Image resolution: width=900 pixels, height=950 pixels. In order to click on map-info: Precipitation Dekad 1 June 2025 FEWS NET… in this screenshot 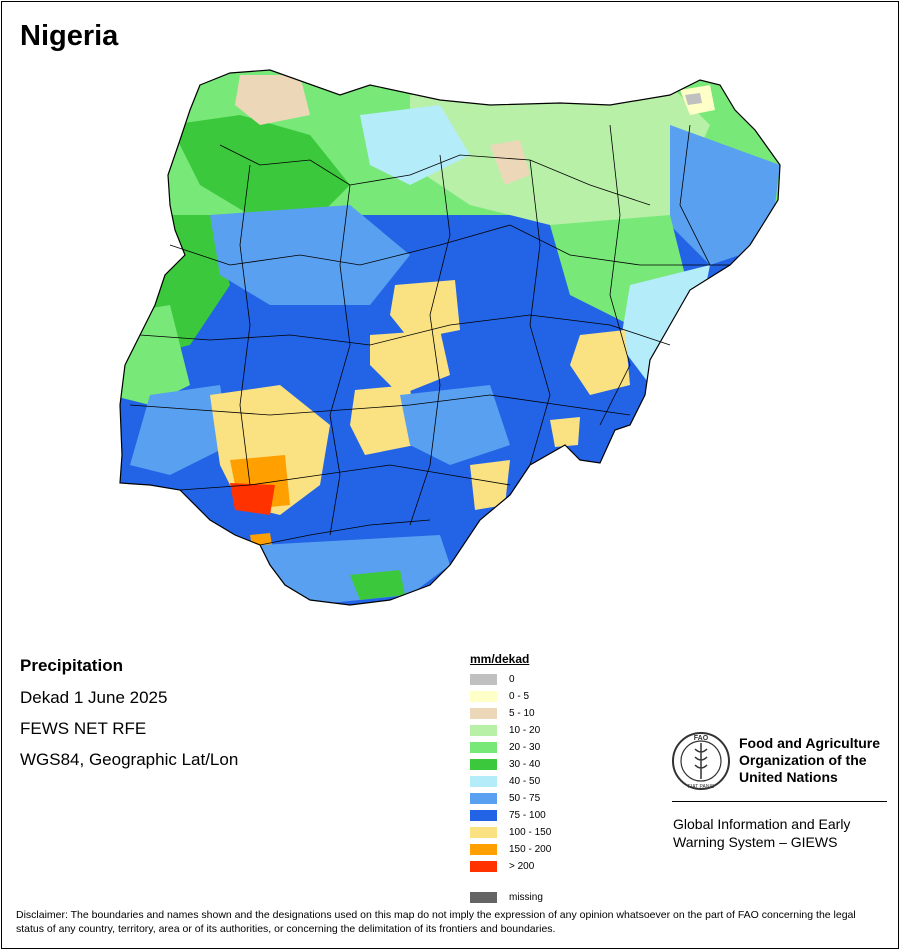, I will do `click(129, 718)`.